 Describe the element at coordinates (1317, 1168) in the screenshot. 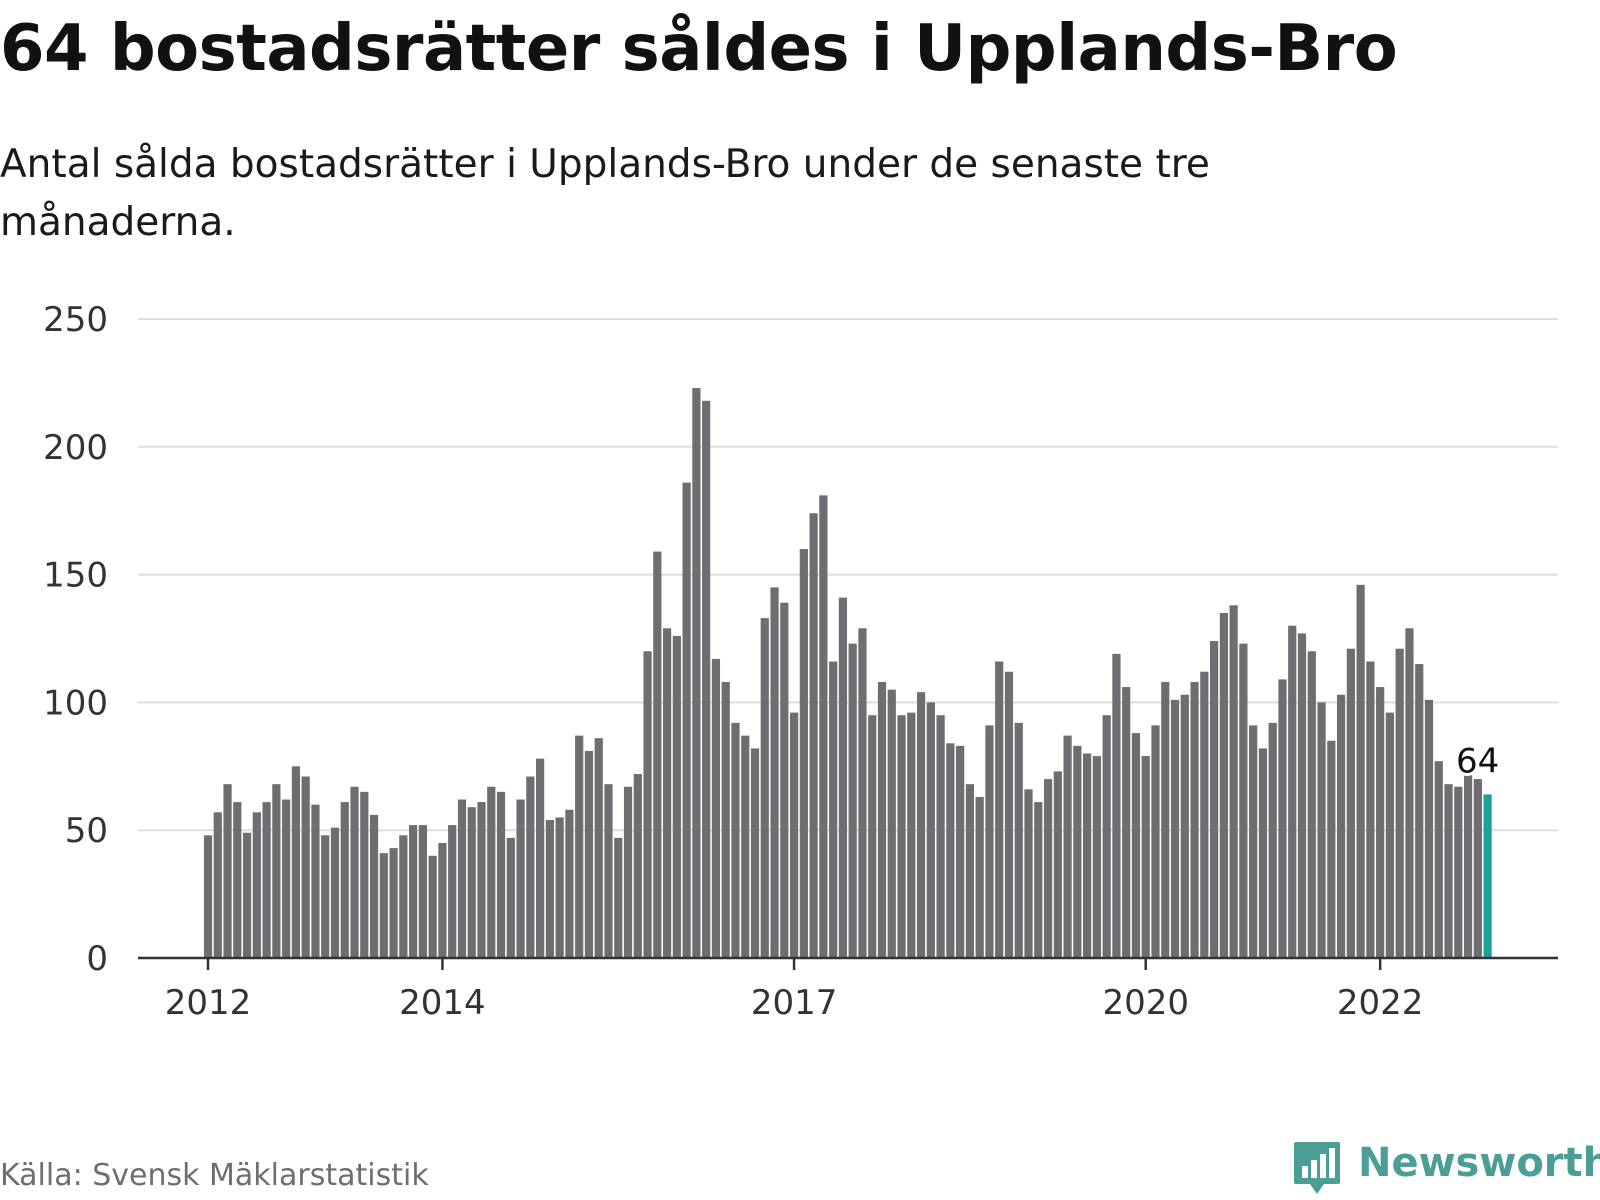

I see `newsworthy-logo-icon` at that location.